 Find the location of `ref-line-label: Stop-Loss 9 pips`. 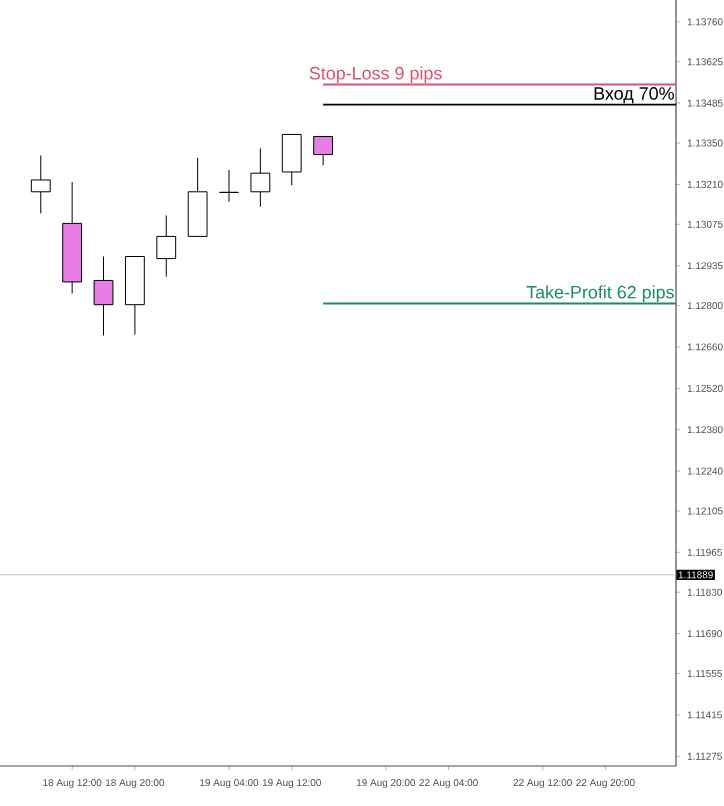

ref-line-label: Stop-Loss 9 pips is located at coordinates (375, 75).